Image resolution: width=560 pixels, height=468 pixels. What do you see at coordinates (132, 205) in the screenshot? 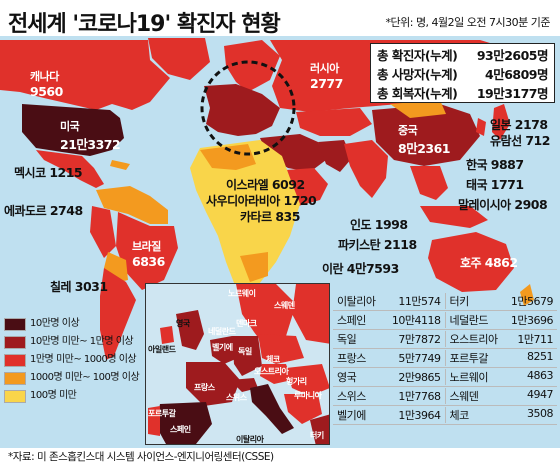
I see `venezuela-colombia` at bounding box center [132, 205].